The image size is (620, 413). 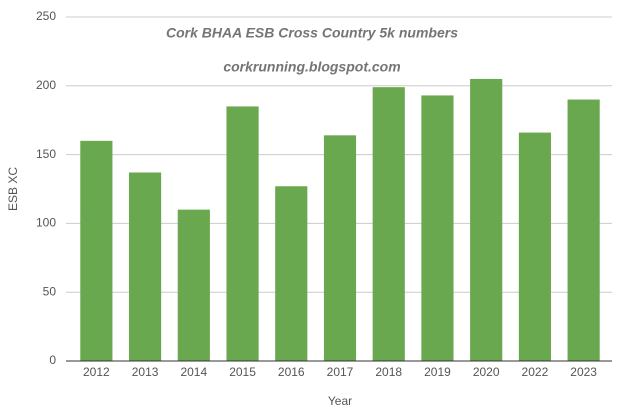 What do you see at coordinates (46, 223) in the screenshot?
I see `y-tick-label: 100` at bounding box center [46, 223].